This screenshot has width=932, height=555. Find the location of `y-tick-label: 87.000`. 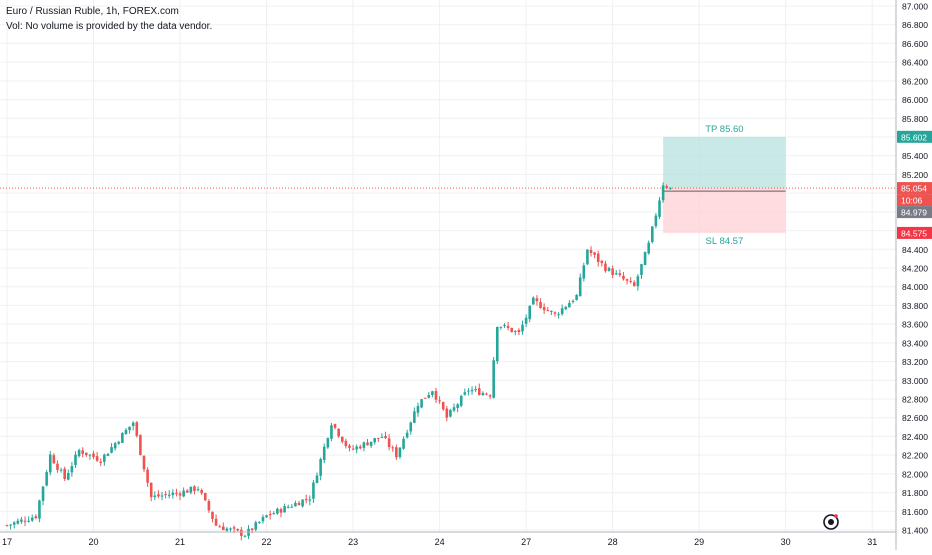

y-tick-label: 87.000 is located at coordinates (915, 7).